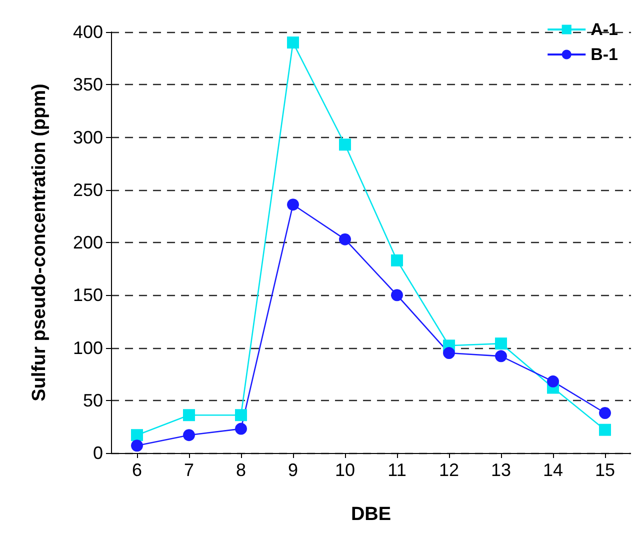  What do you see at coordinates (241, 470) in the screenshot?
I see `x-tick-label: 8` at bounding box center [241, 470].